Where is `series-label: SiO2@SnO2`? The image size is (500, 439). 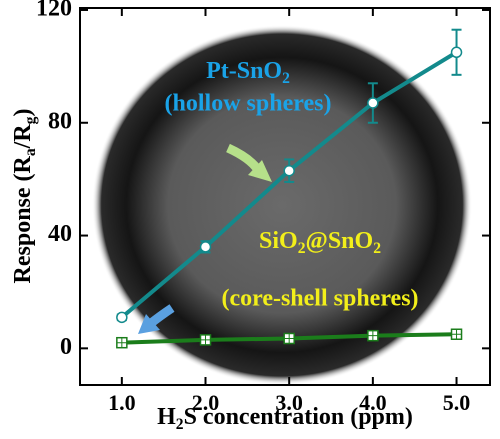
series-label: SiO2@SnO2 is located at coordinates (320, 242).